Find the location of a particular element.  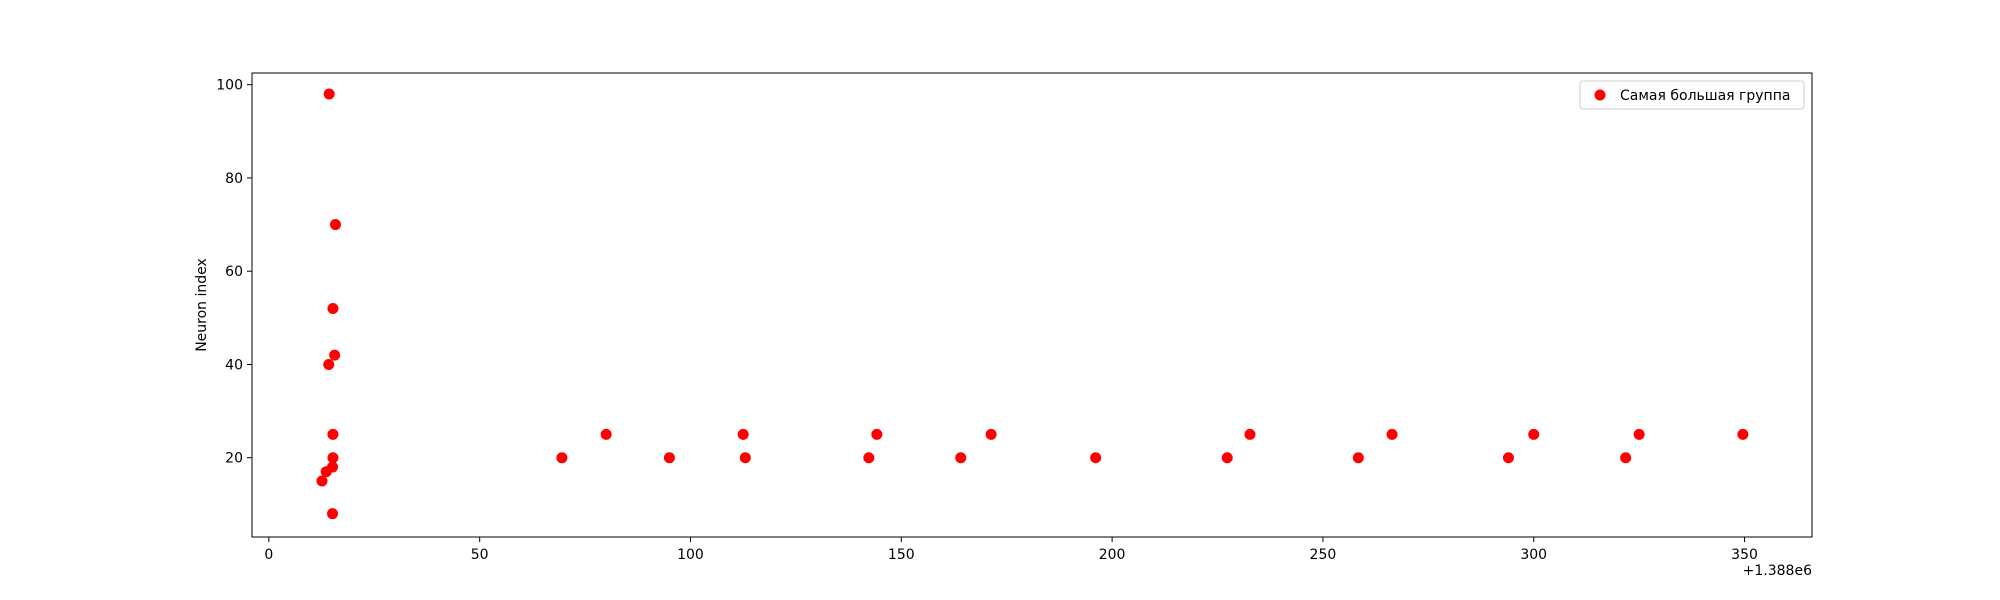

x-axis-ticks: 0 50 100 150 200 250 300 350 is located at coordinates (1011, 550).